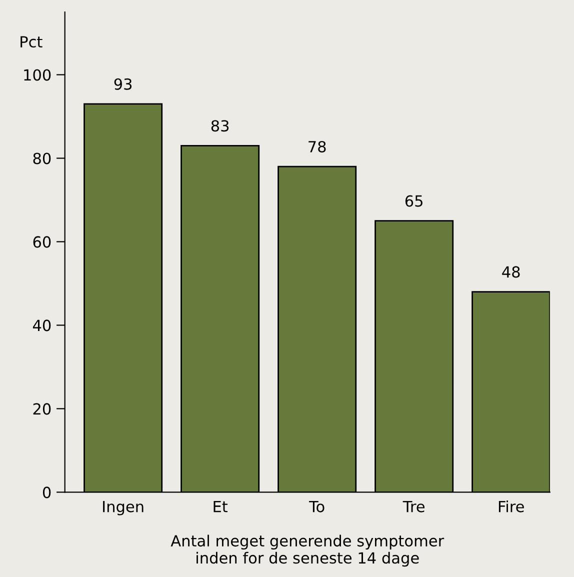  What do you see at coordinates (221, 506) in the screenshot?
I see `x-tick-label: Et` at bounding box center [221, 506].